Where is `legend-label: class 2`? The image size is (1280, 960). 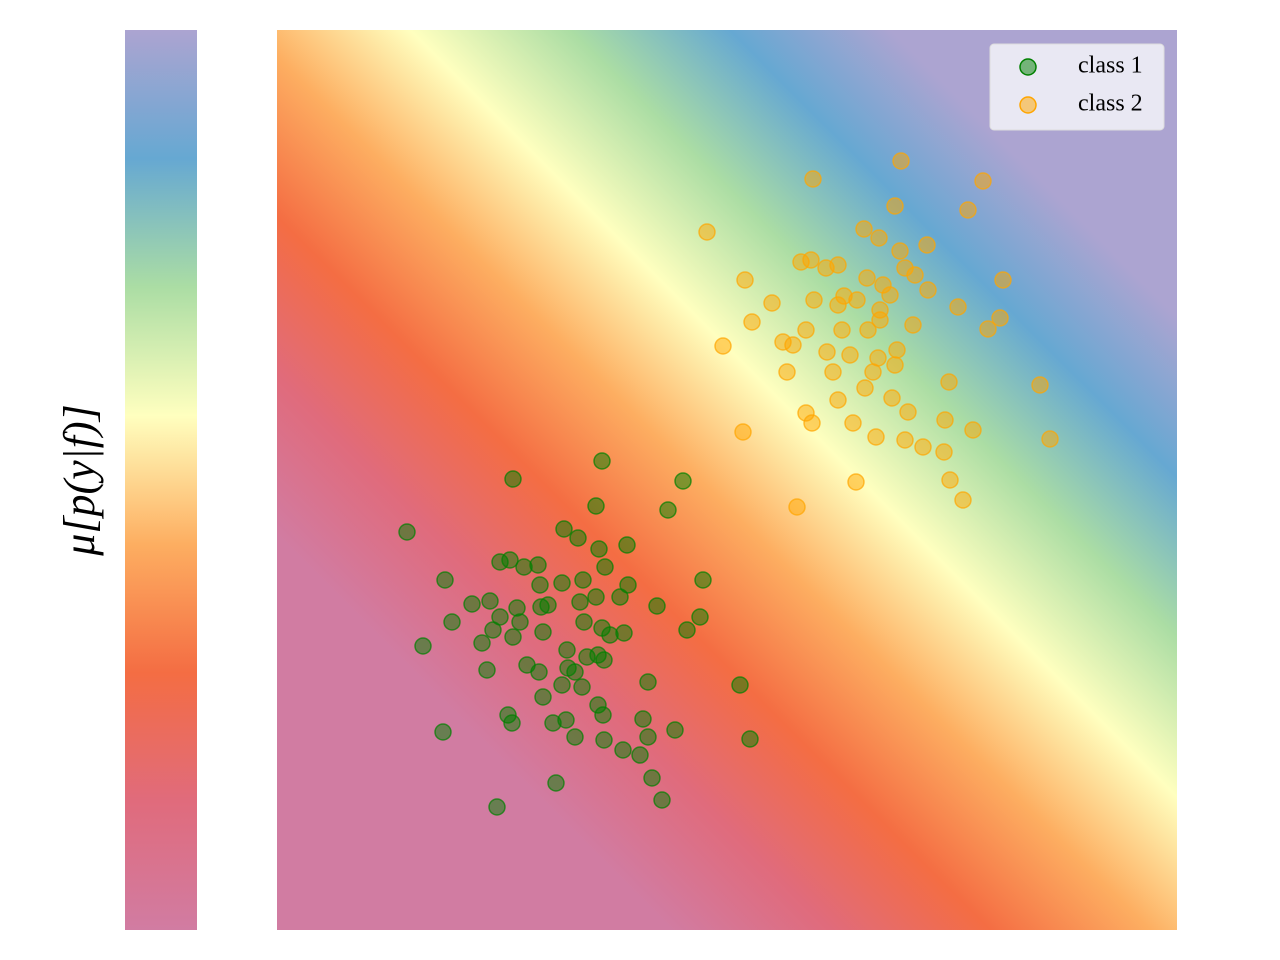 legend-label: class 2 is located at coordinates (1110, 104).